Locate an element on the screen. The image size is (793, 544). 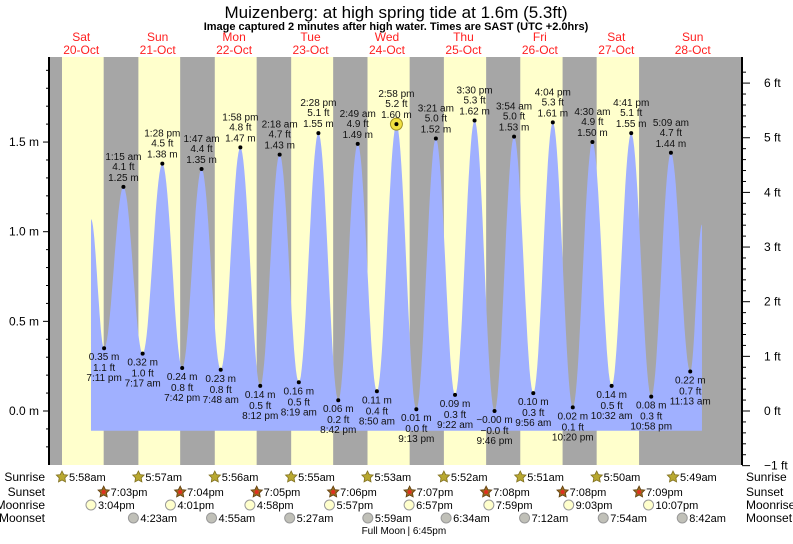
low-tide-time: 7:11 pm is located at coordinates (103, 378).